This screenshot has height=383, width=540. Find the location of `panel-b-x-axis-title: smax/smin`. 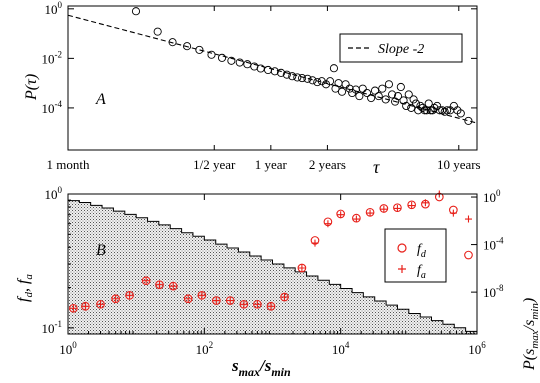

panel-b-x-axis-title: smax/smin is located at coordinates (261, 367).